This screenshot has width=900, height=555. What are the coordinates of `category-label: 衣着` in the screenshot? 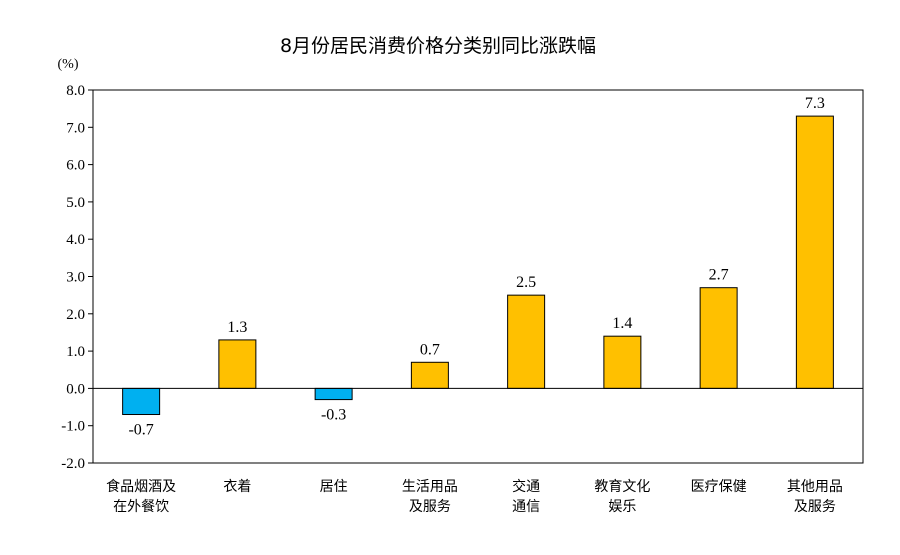 It's located at (237, 487).